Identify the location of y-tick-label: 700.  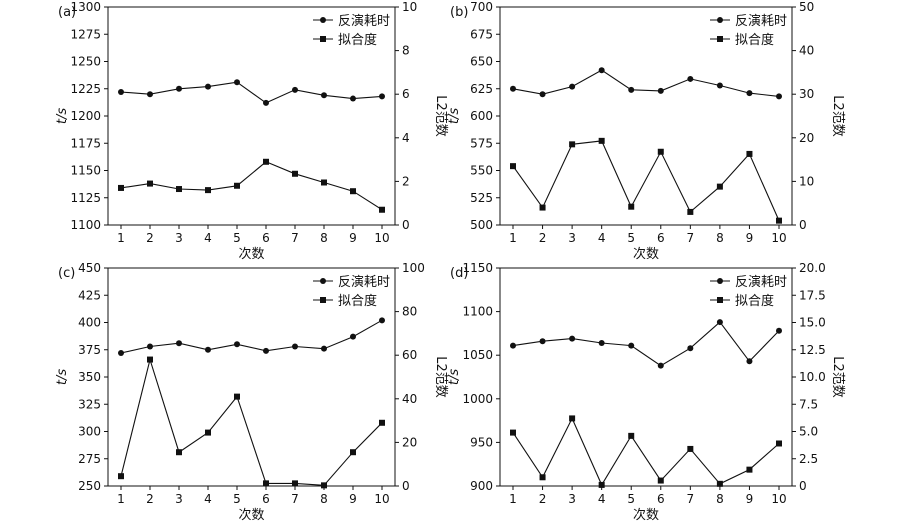
(481, 7).